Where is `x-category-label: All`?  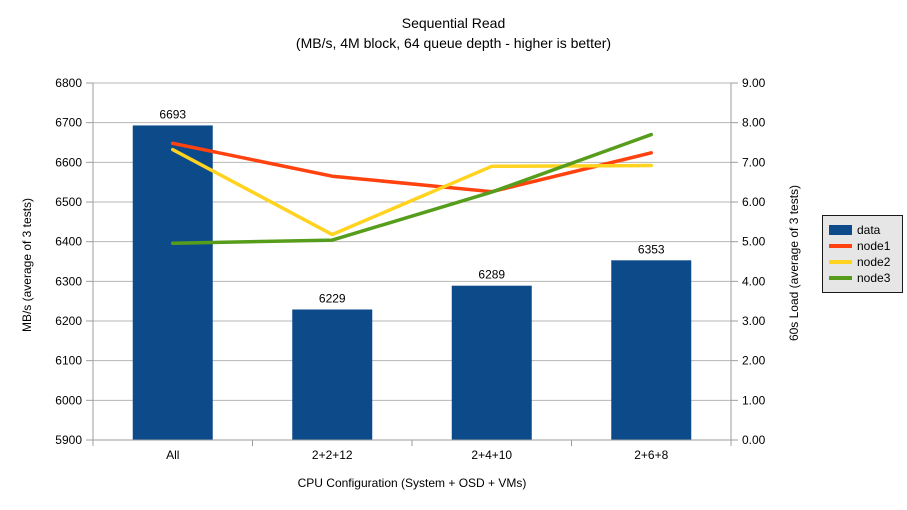
x-category-label: All is located at coordinates (172, 455).